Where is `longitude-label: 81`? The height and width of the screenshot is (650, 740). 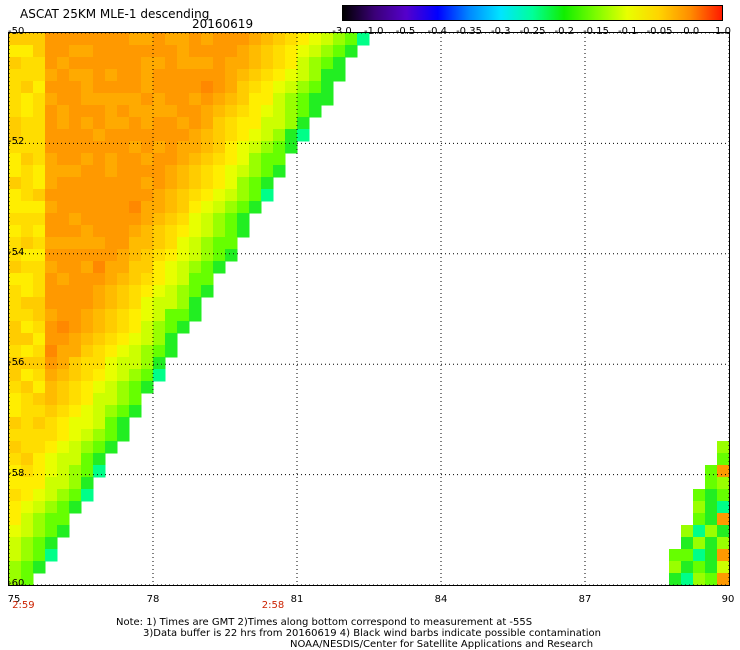
longitude-label: 81 is located at coordinates (297, 599).